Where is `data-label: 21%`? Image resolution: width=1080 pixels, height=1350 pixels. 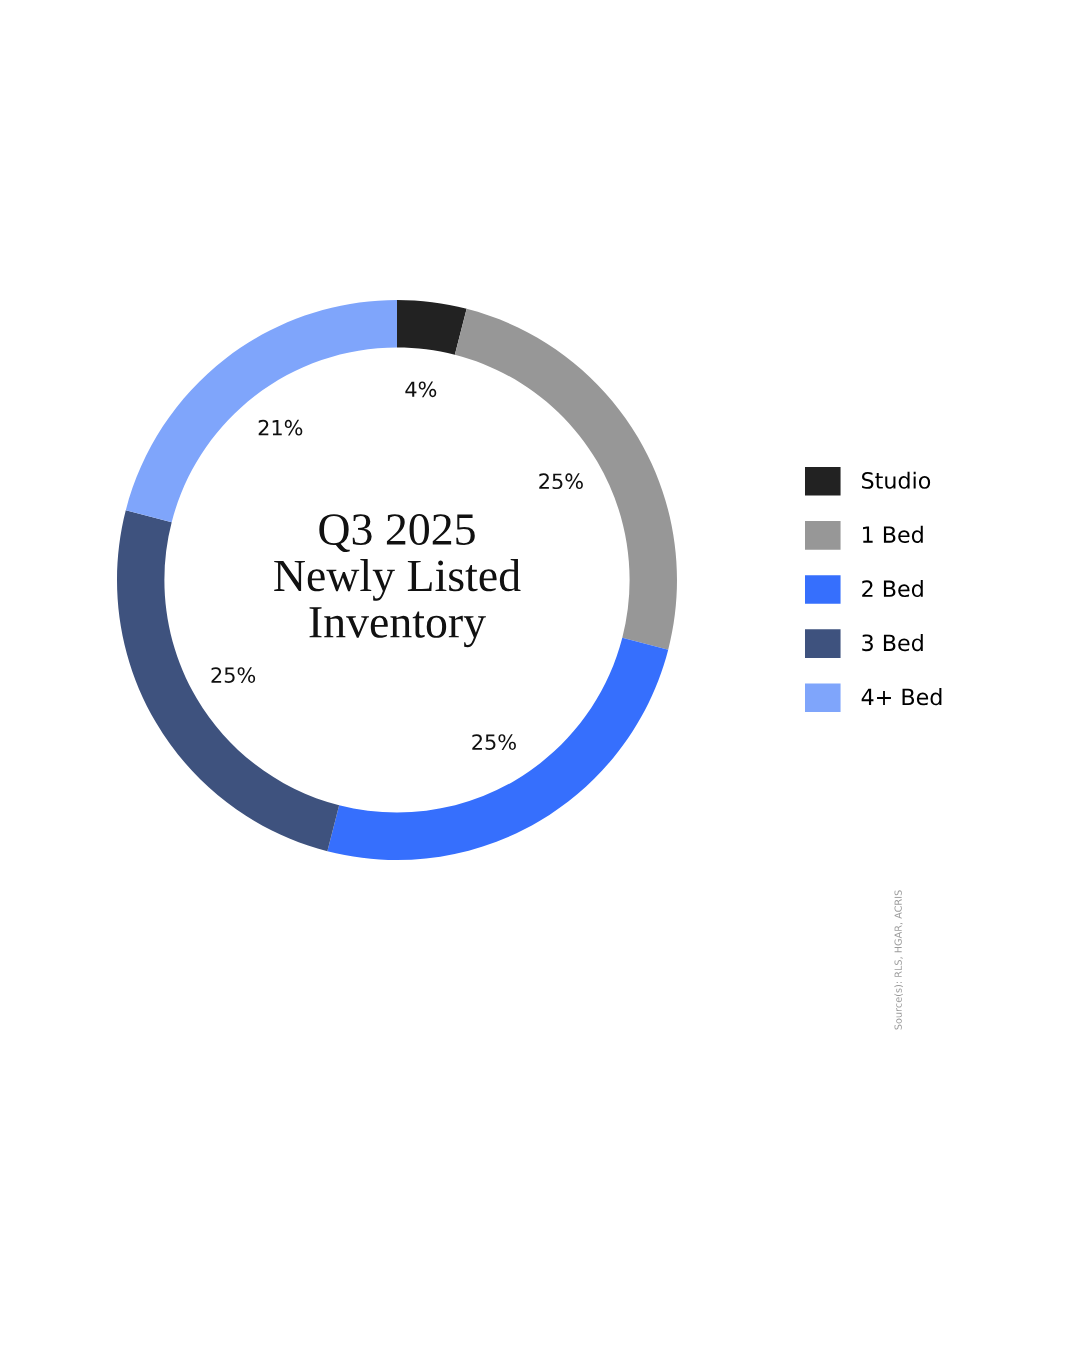 data-label: 21% is located at coordinates (280, 427).